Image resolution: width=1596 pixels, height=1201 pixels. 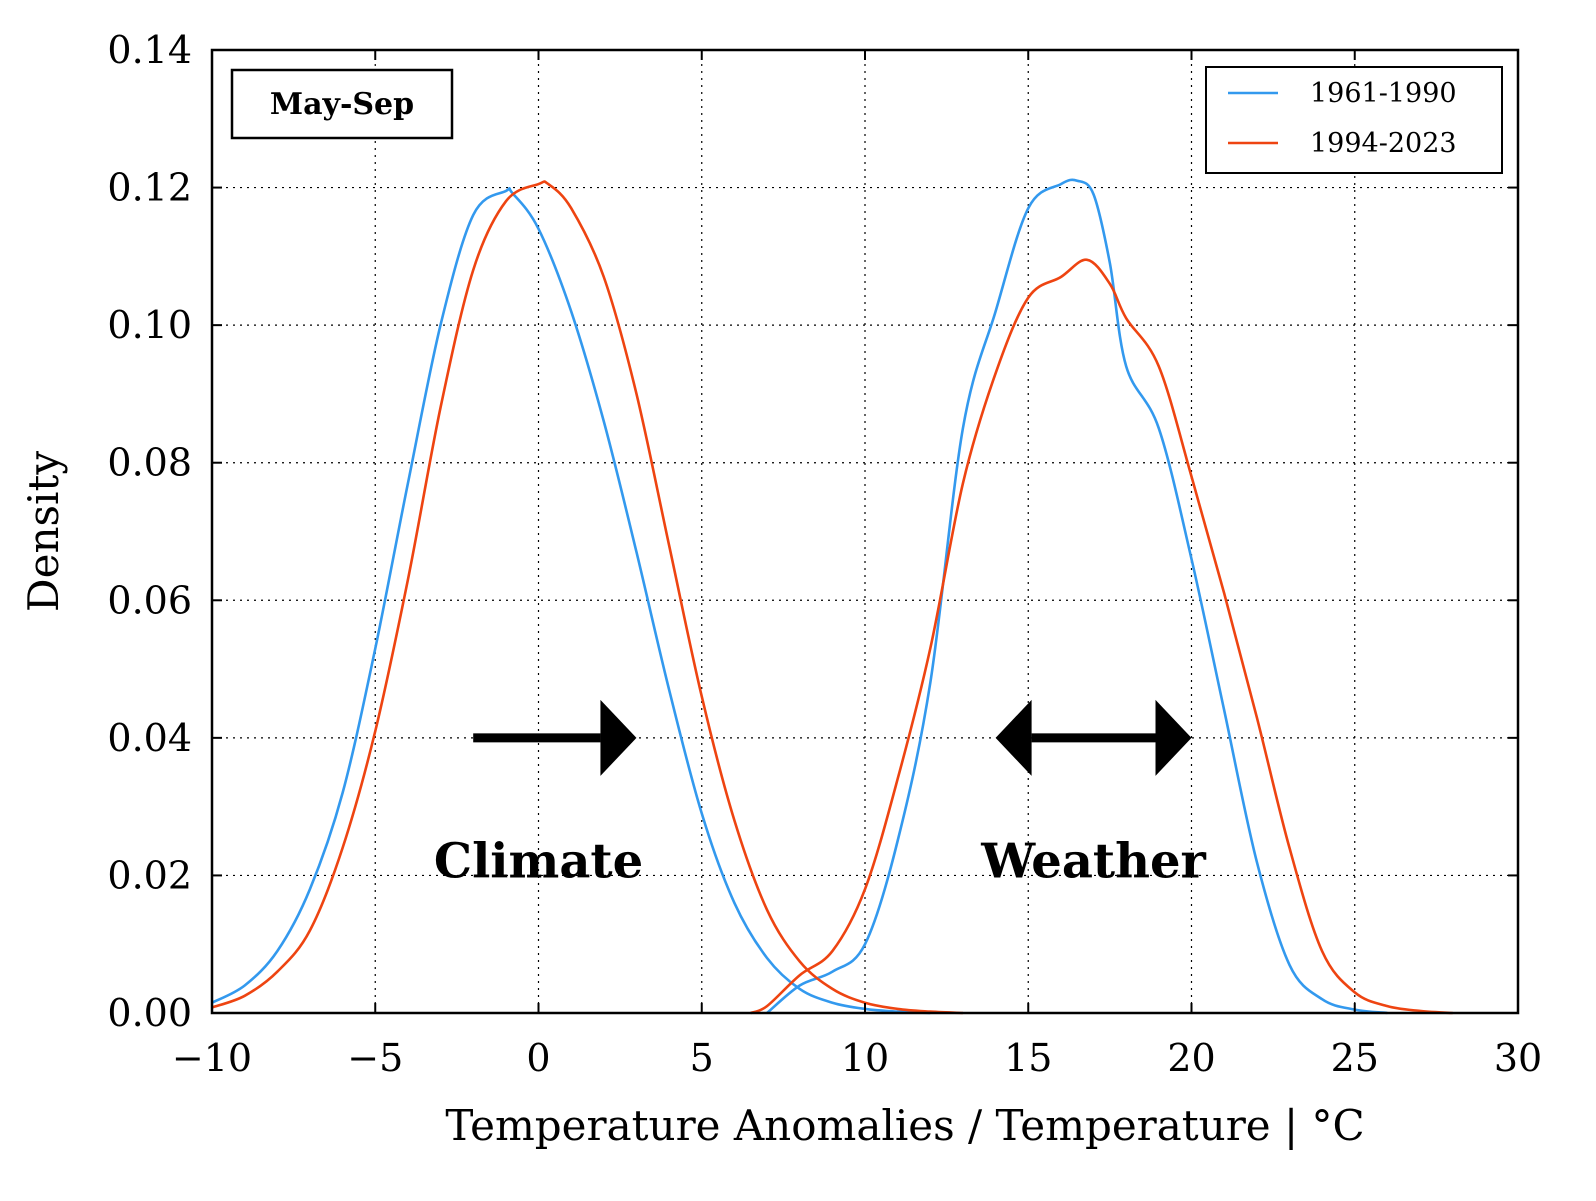 What do you see at coordinates (149, 1013) in the screenshot?
I see `y-tick-label: 0.00` at bounding box center [149, 1013].